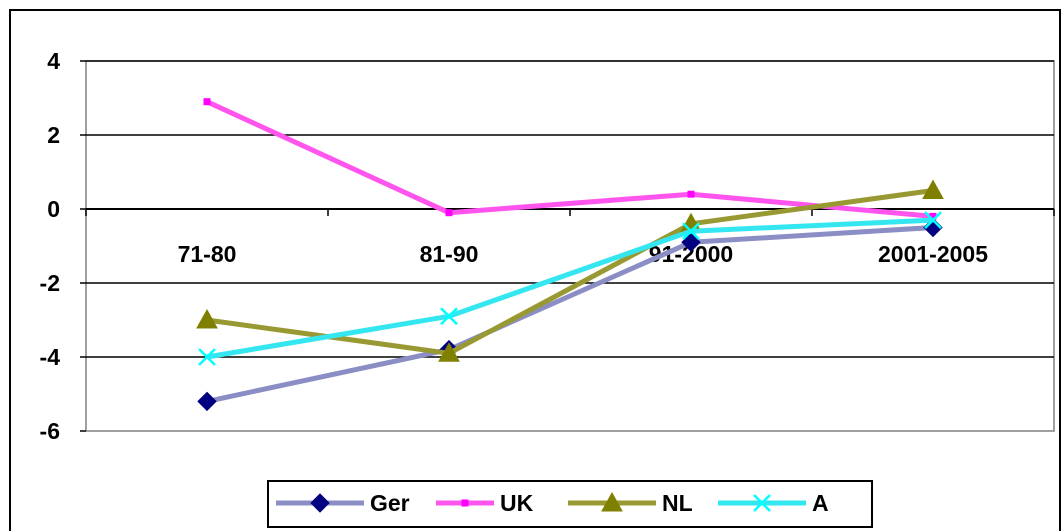 The height and width of the screenshot is (531, 1064). Describe the element at coordinates (933, 254) in the screenshot. I see `x-tick-label: 2001-2005` at that location.